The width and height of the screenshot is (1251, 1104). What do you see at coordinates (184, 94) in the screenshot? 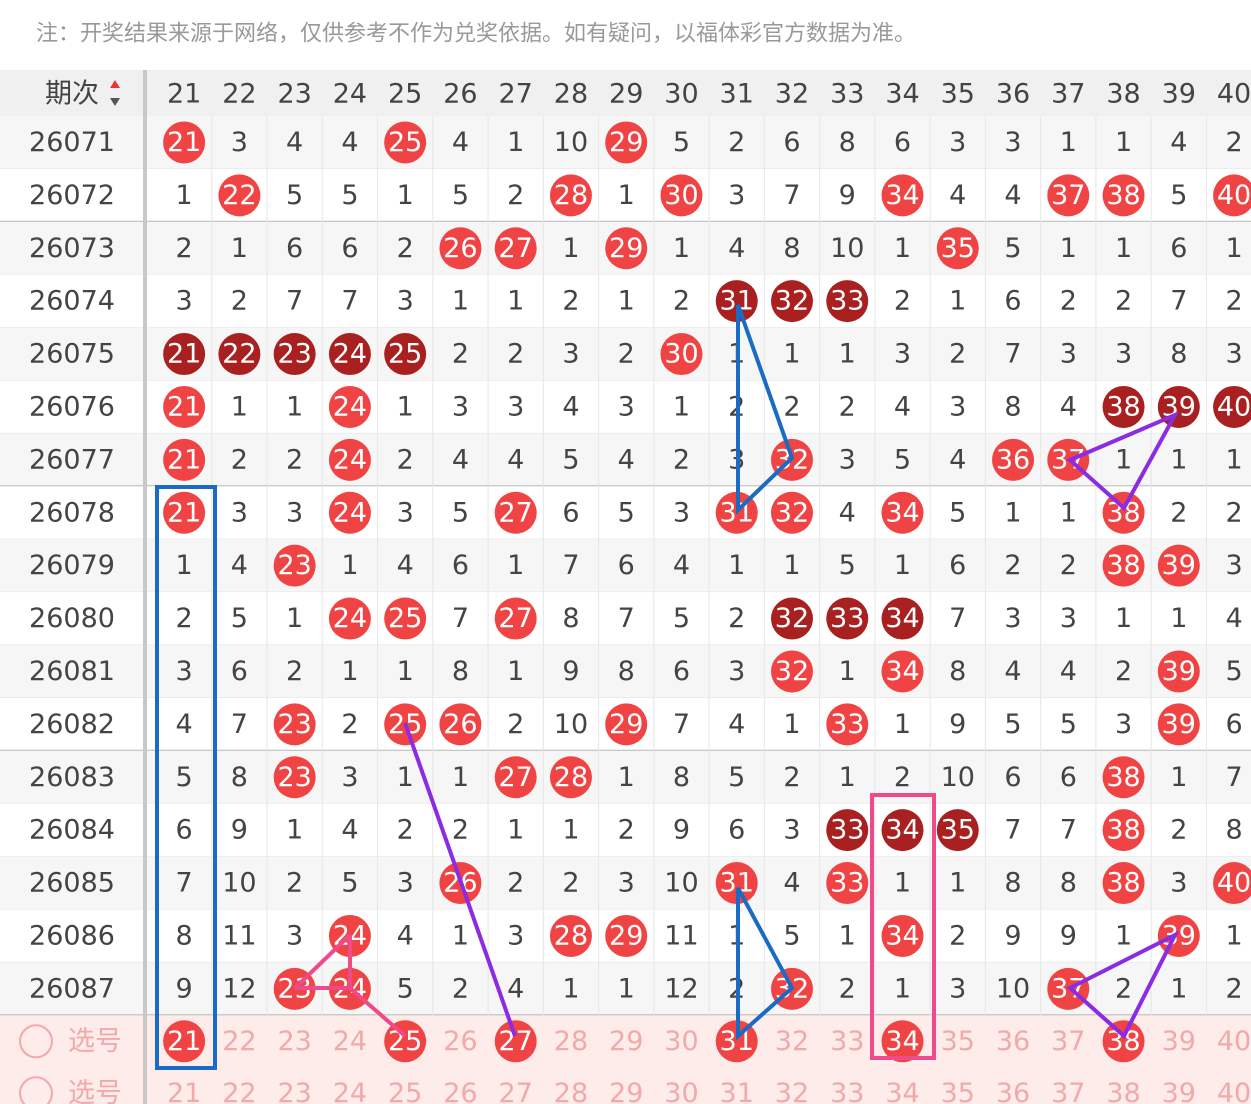
I see `column-header: 21` at bounding box center [184, 94].